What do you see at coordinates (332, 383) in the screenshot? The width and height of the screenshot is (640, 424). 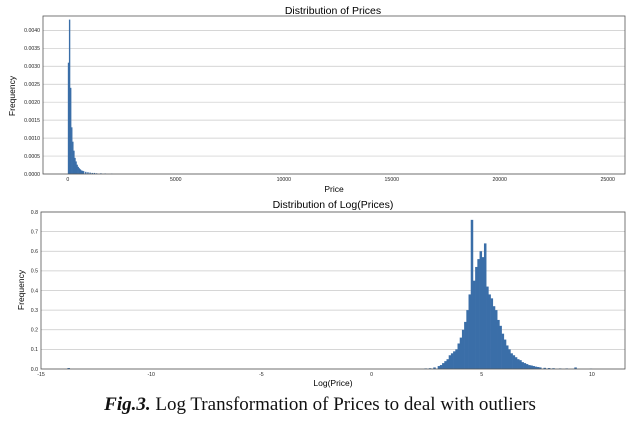 I see `x-axis-label: Log(Price)` at bounding box center [332, 383].